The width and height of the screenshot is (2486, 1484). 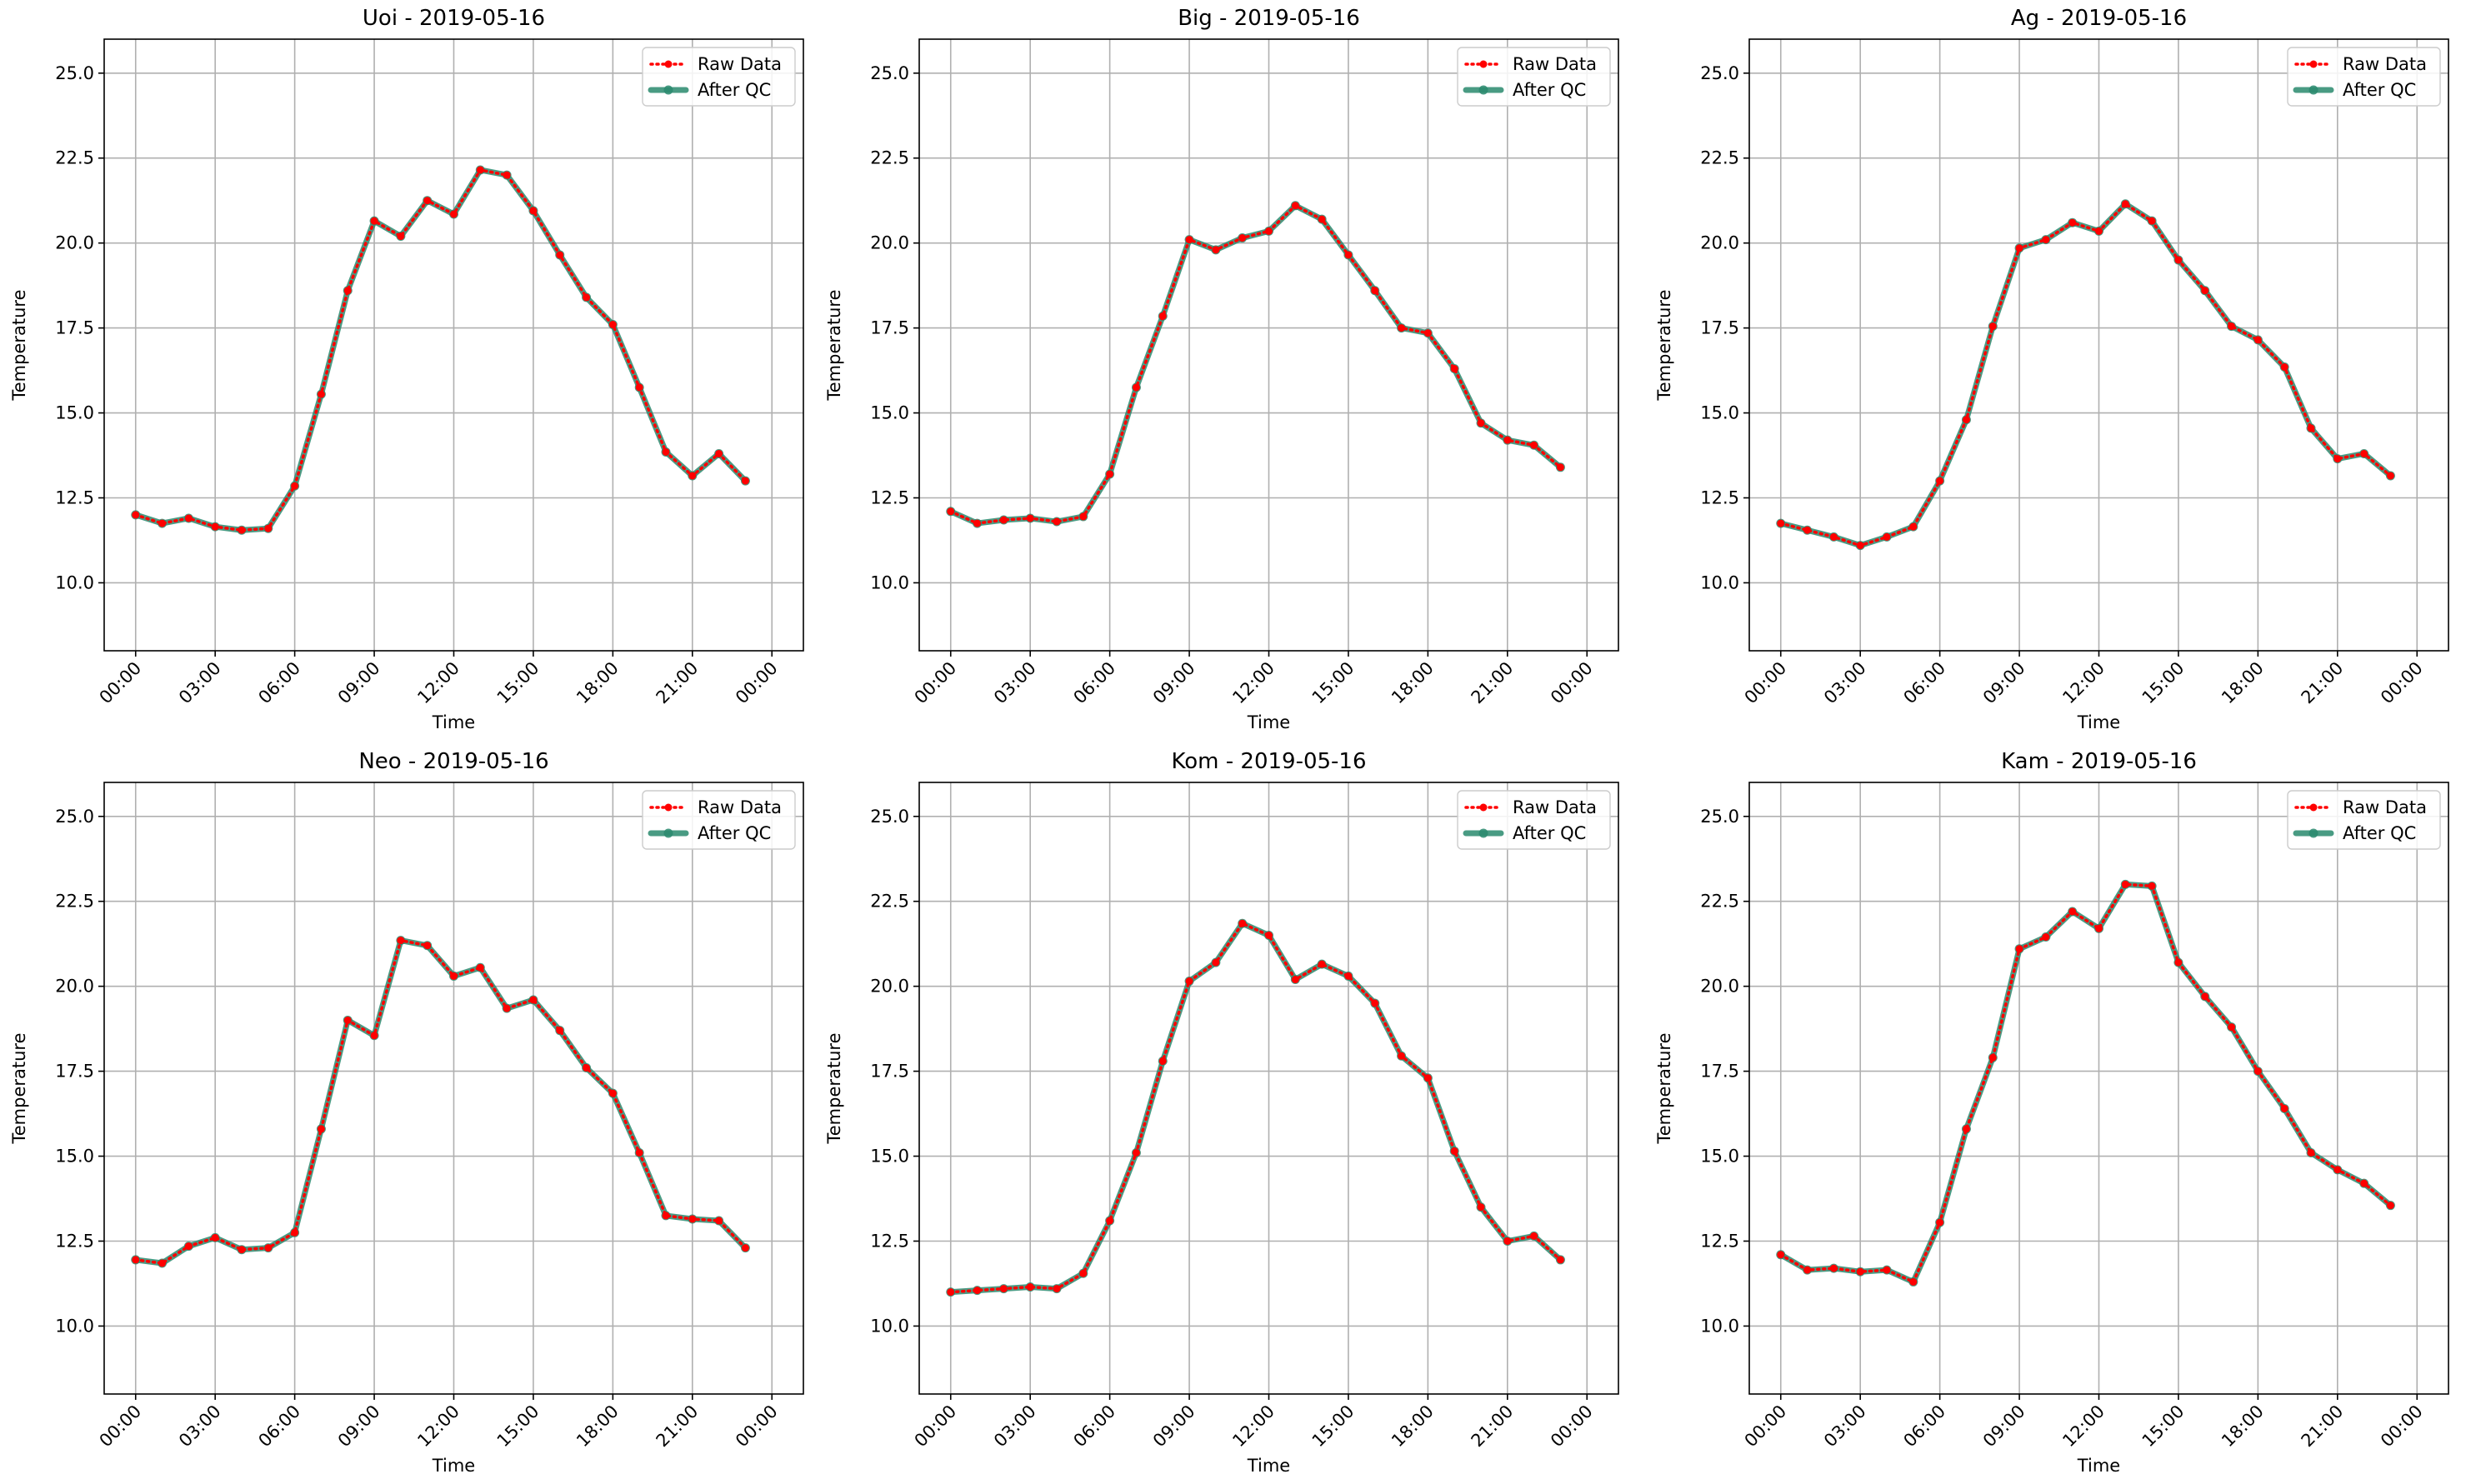 What do you see at coordinates (2099, 18) in the screenshot?
I see `subplot-title: Ag - 2019-05-16` at bounding box center [2099, 18].